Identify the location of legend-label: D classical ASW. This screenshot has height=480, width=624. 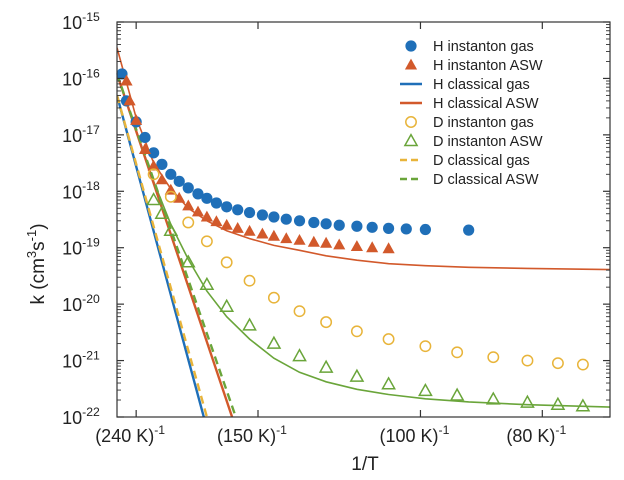
(486, 180).